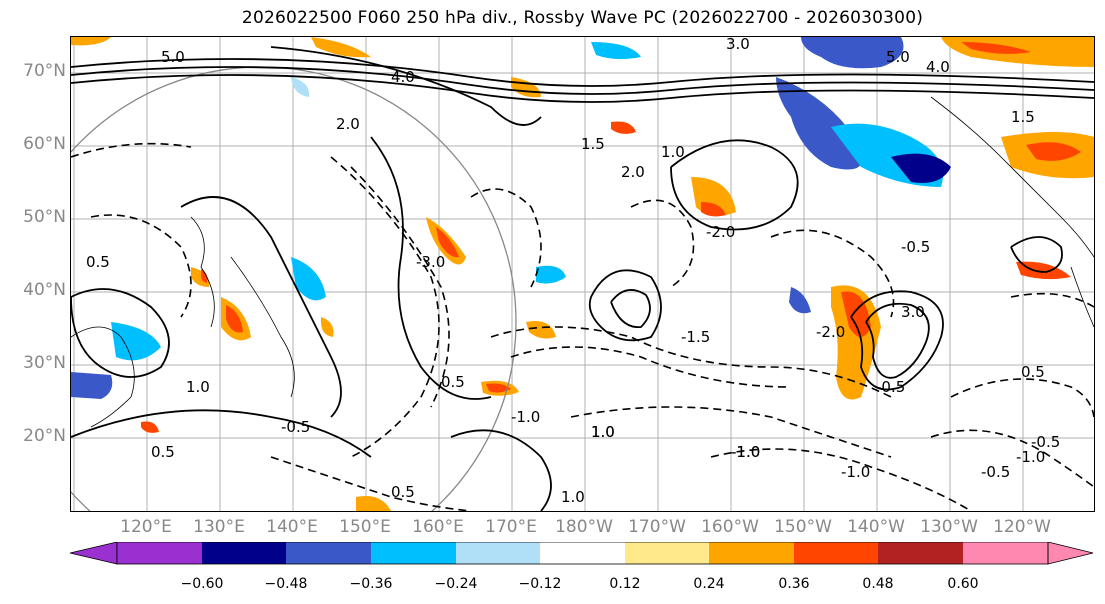 This screenshot has width=1105, height=604. What do you see at coordinates (949, 527) in the screenshot?
I see `lon-label: 130°W` at bounding box center [949, 527].